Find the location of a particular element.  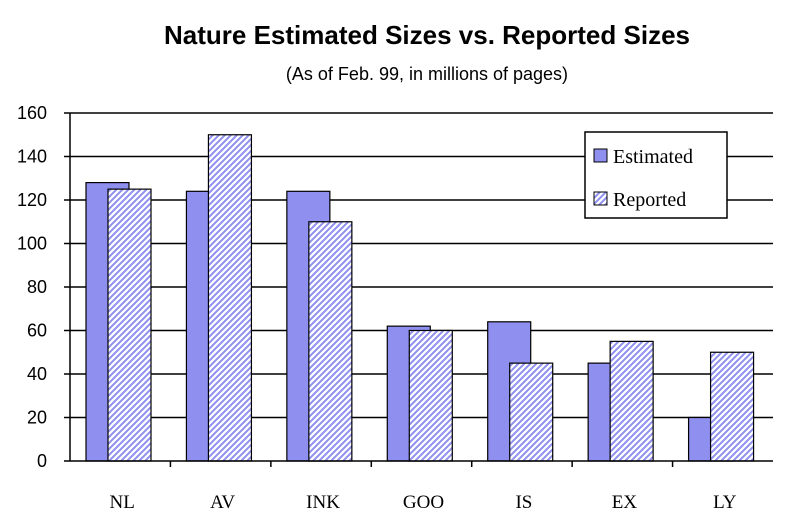

legend-swatch-estimated is located at coordinates (600, 155).